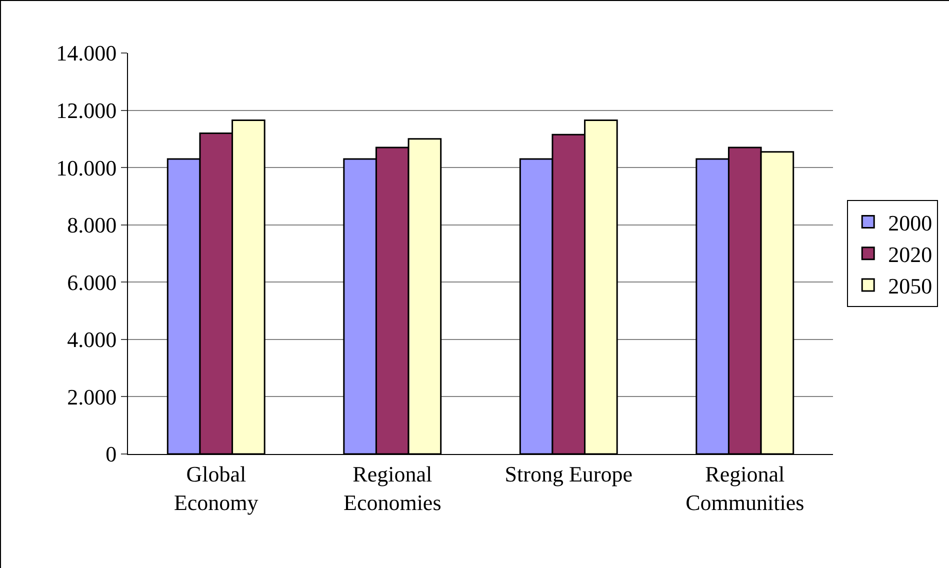 This screenshot has width=949, height=568. Describe the element at coordinates (86, 53) in the screenshot. I see `y-tick-label: 14.000` at that location.